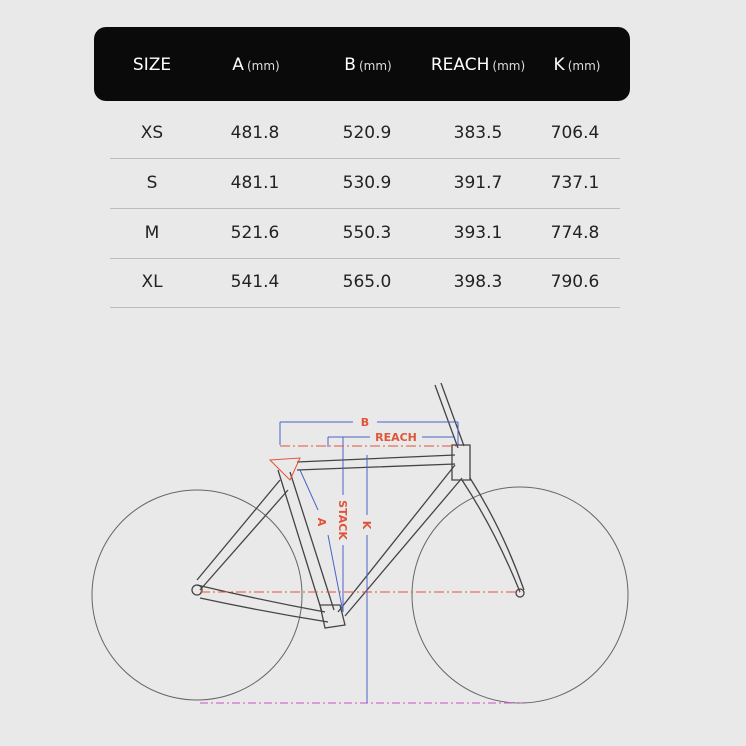 This screenshot has height=746, width=746. I want to click on cell-a: 541.4, so click(255, 282).